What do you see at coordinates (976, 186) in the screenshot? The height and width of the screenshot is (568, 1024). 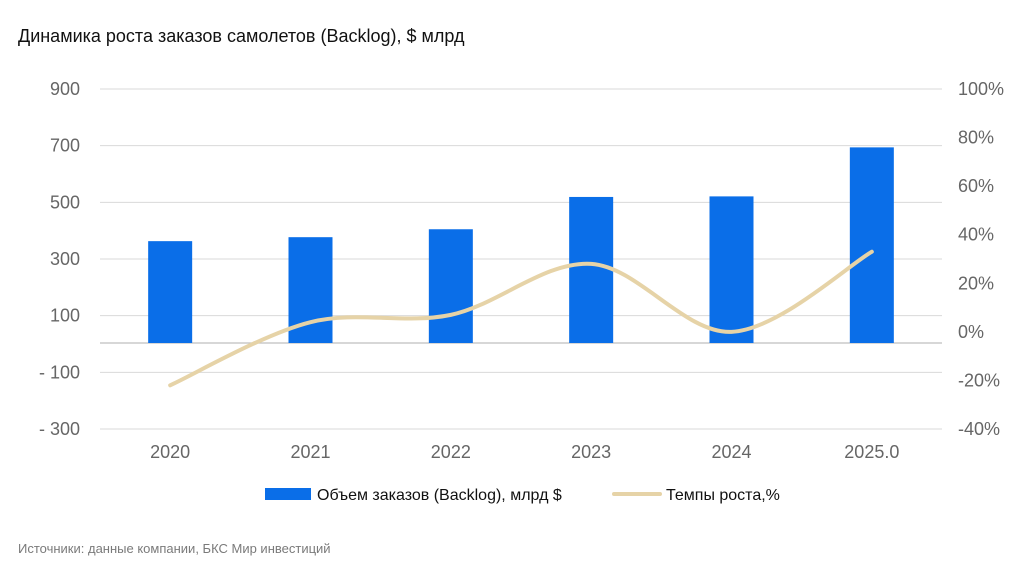 I see `right-tick-label: 60%` at bounding box center [976, 186].